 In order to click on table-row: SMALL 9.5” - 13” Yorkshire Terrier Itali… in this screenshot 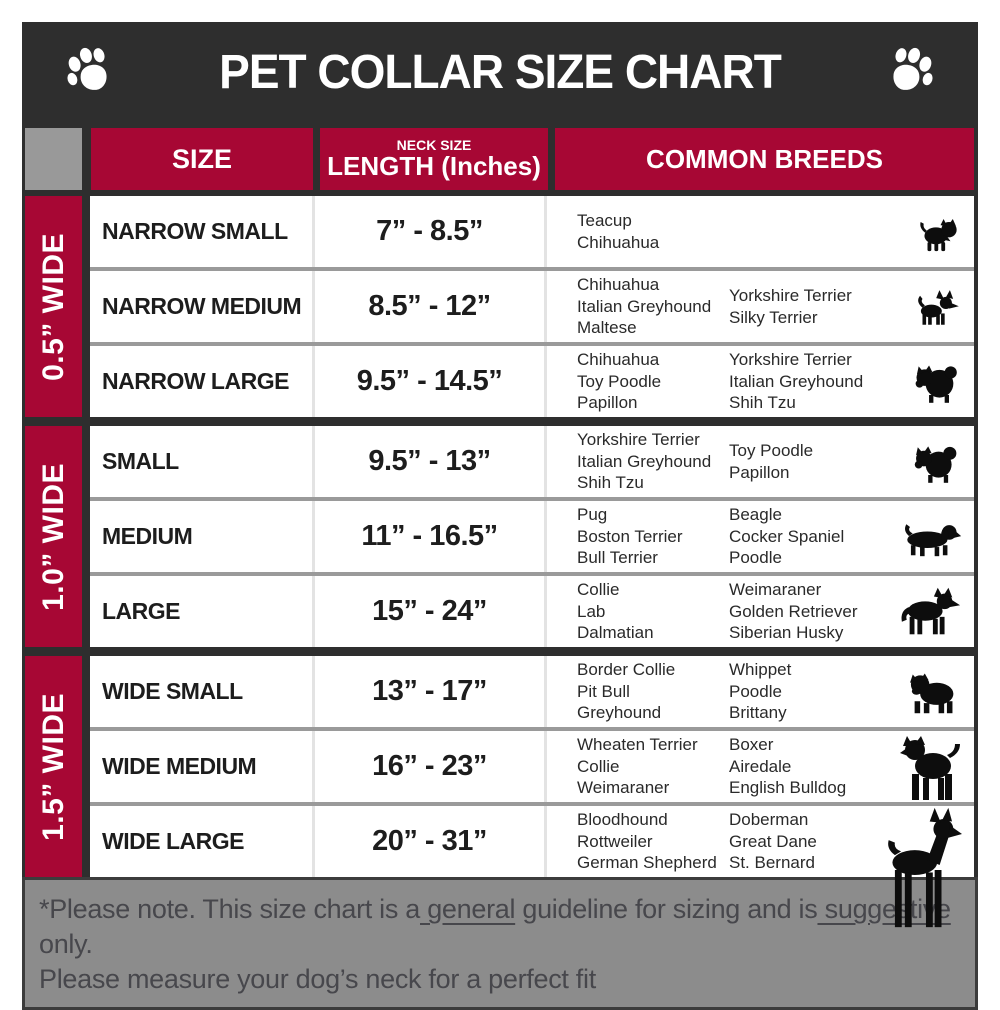, I will do `click(532, 461)`.